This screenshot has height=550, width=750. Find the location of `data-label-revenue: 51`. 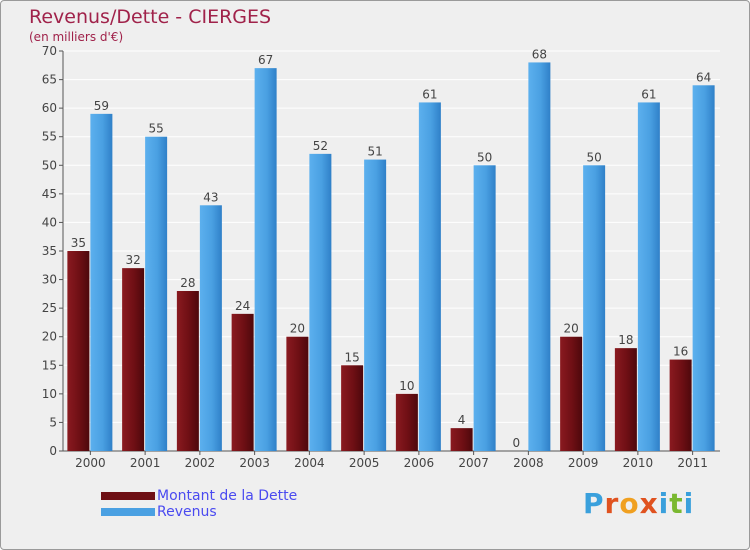

data-label-revenue: 51 is located at coordinates (374, 152).